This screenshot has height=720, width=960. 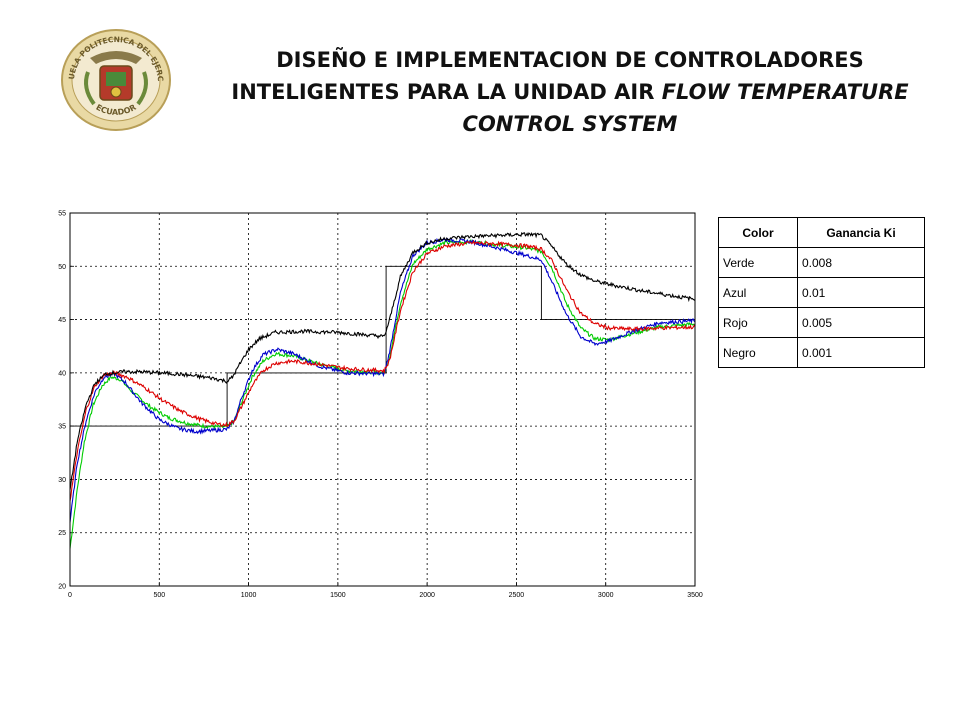 What do you see at coordinates (758, 262) in the screenshot?
I see `legend-color-cell: Verde` at bounding box center [758, 262].